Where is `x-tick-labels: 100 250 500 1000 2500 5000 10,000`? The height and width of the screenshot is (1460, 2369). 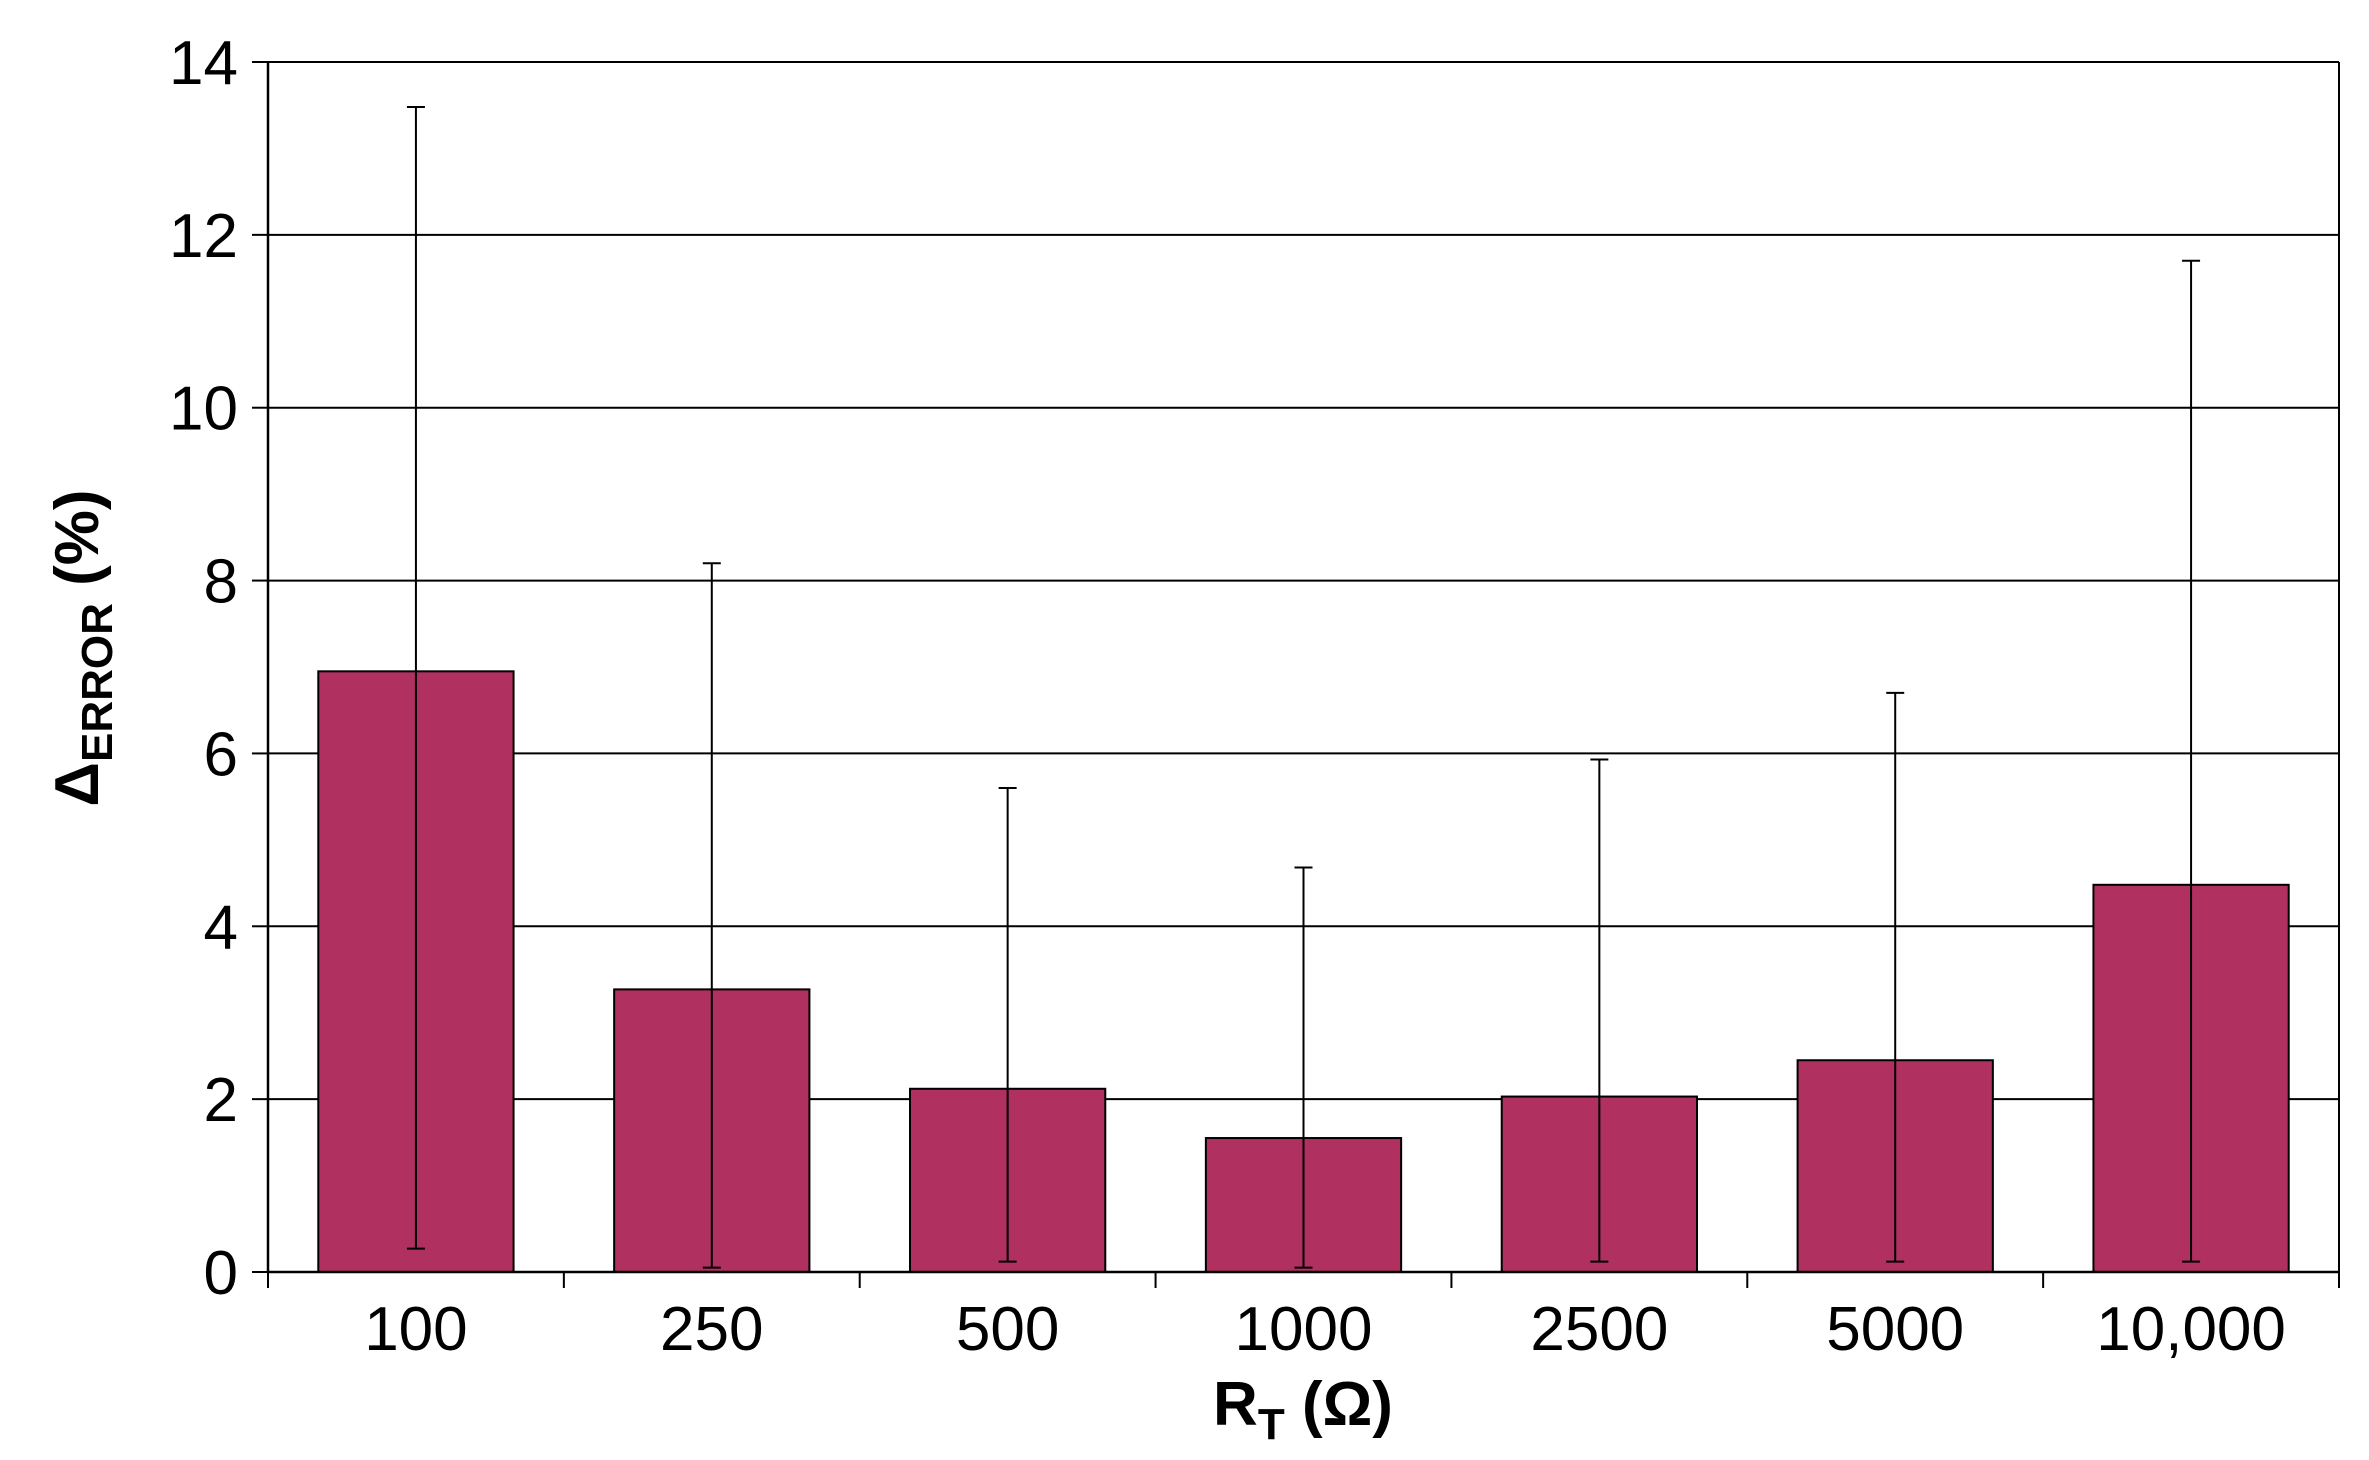 x-tick-labels: 100 250 500 1000 2500 5000 10,000 is located at coordinates (1325, 1329).